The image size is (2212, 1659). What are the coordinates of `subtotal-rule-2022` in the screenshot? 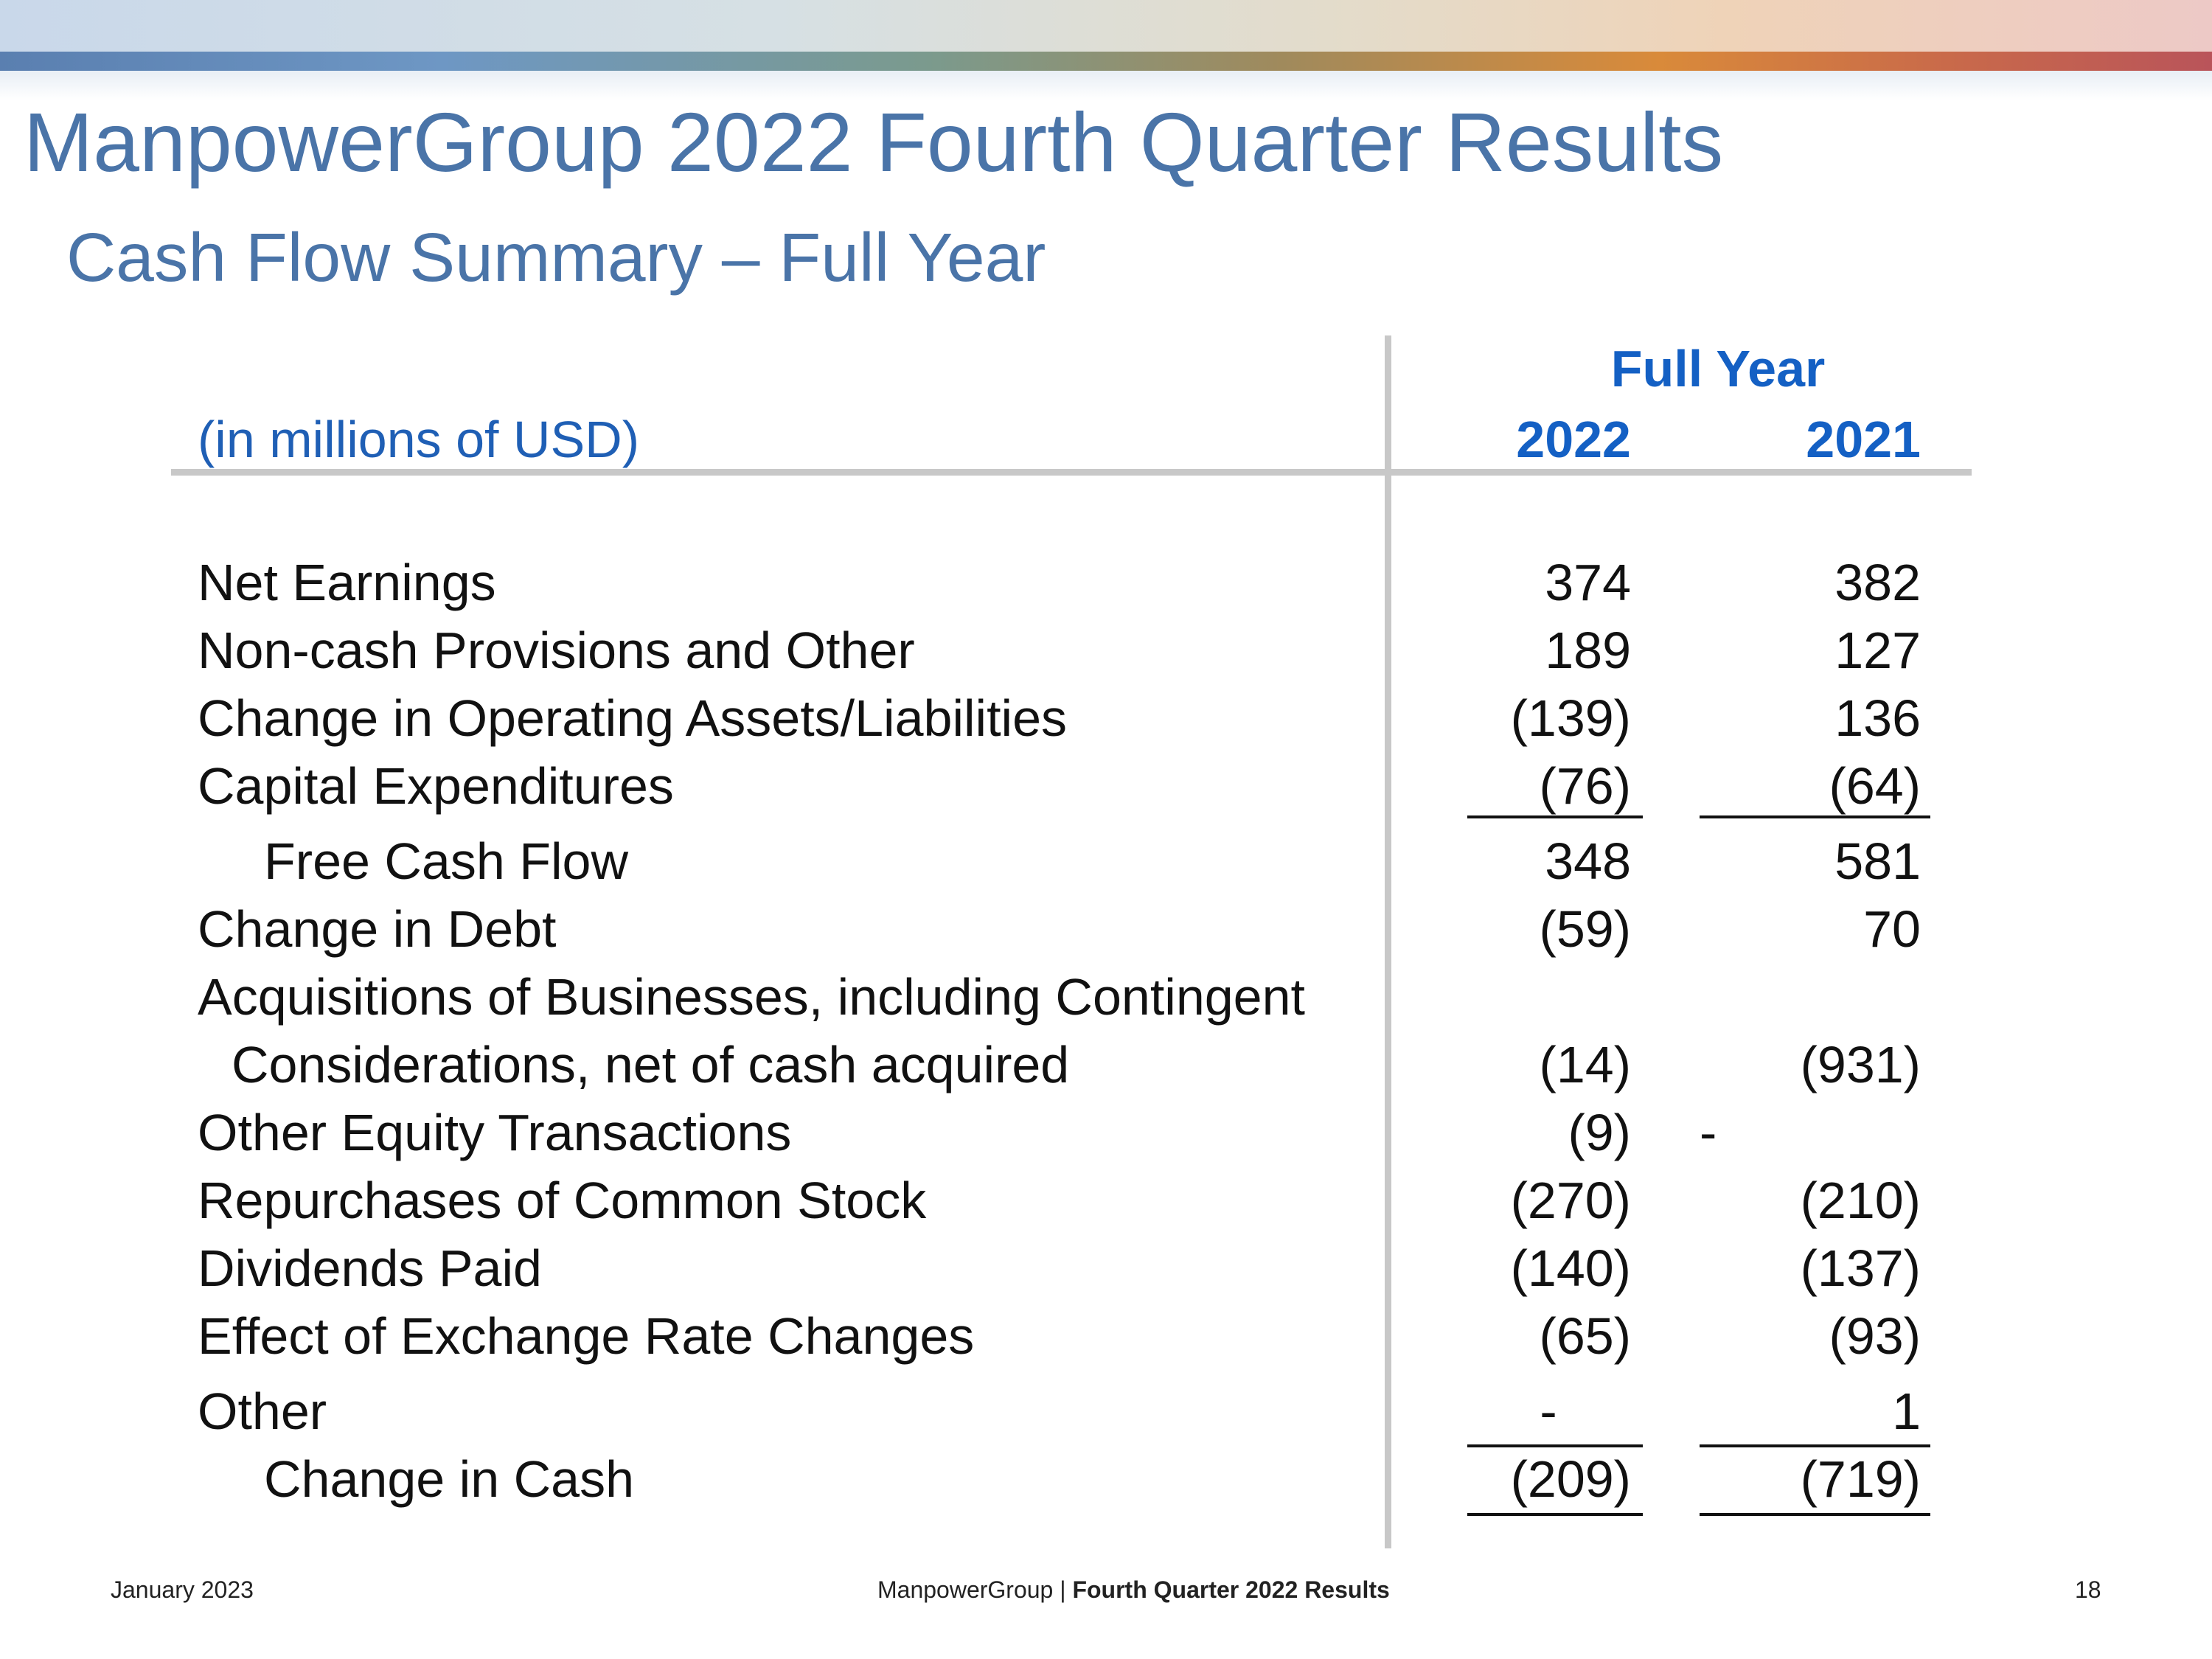 It's located at (1555, 816).